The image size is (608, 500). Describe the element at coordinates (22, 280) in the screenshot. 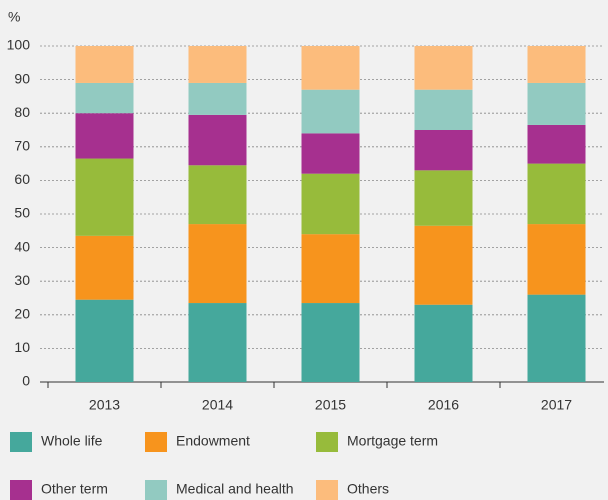

I see `y-tick-label: 30` at that location.